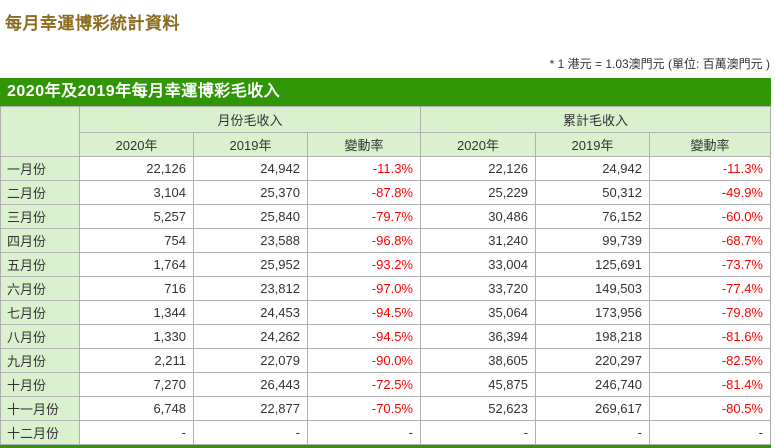 The height and width of the screenshot is (448, 775). Describe the element at coordinates (592, 264) in the screenshot. I see `cumulative-2019-value: 125,691` at that location.